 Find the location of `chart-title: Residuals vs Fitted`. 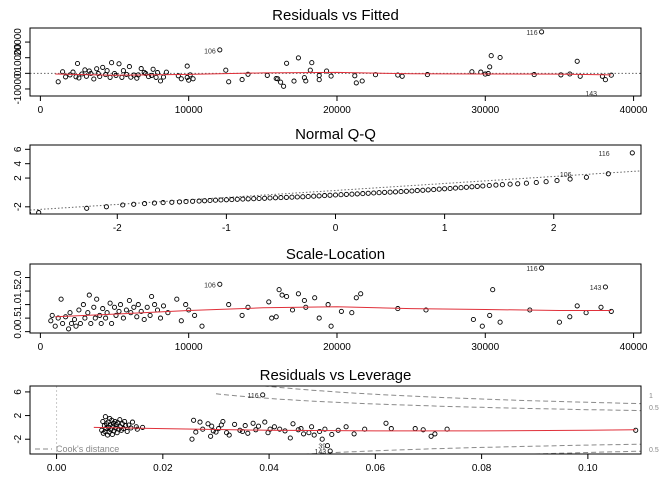

chart-title: Residuals vs Fitted is located at coordinates (335, 15).